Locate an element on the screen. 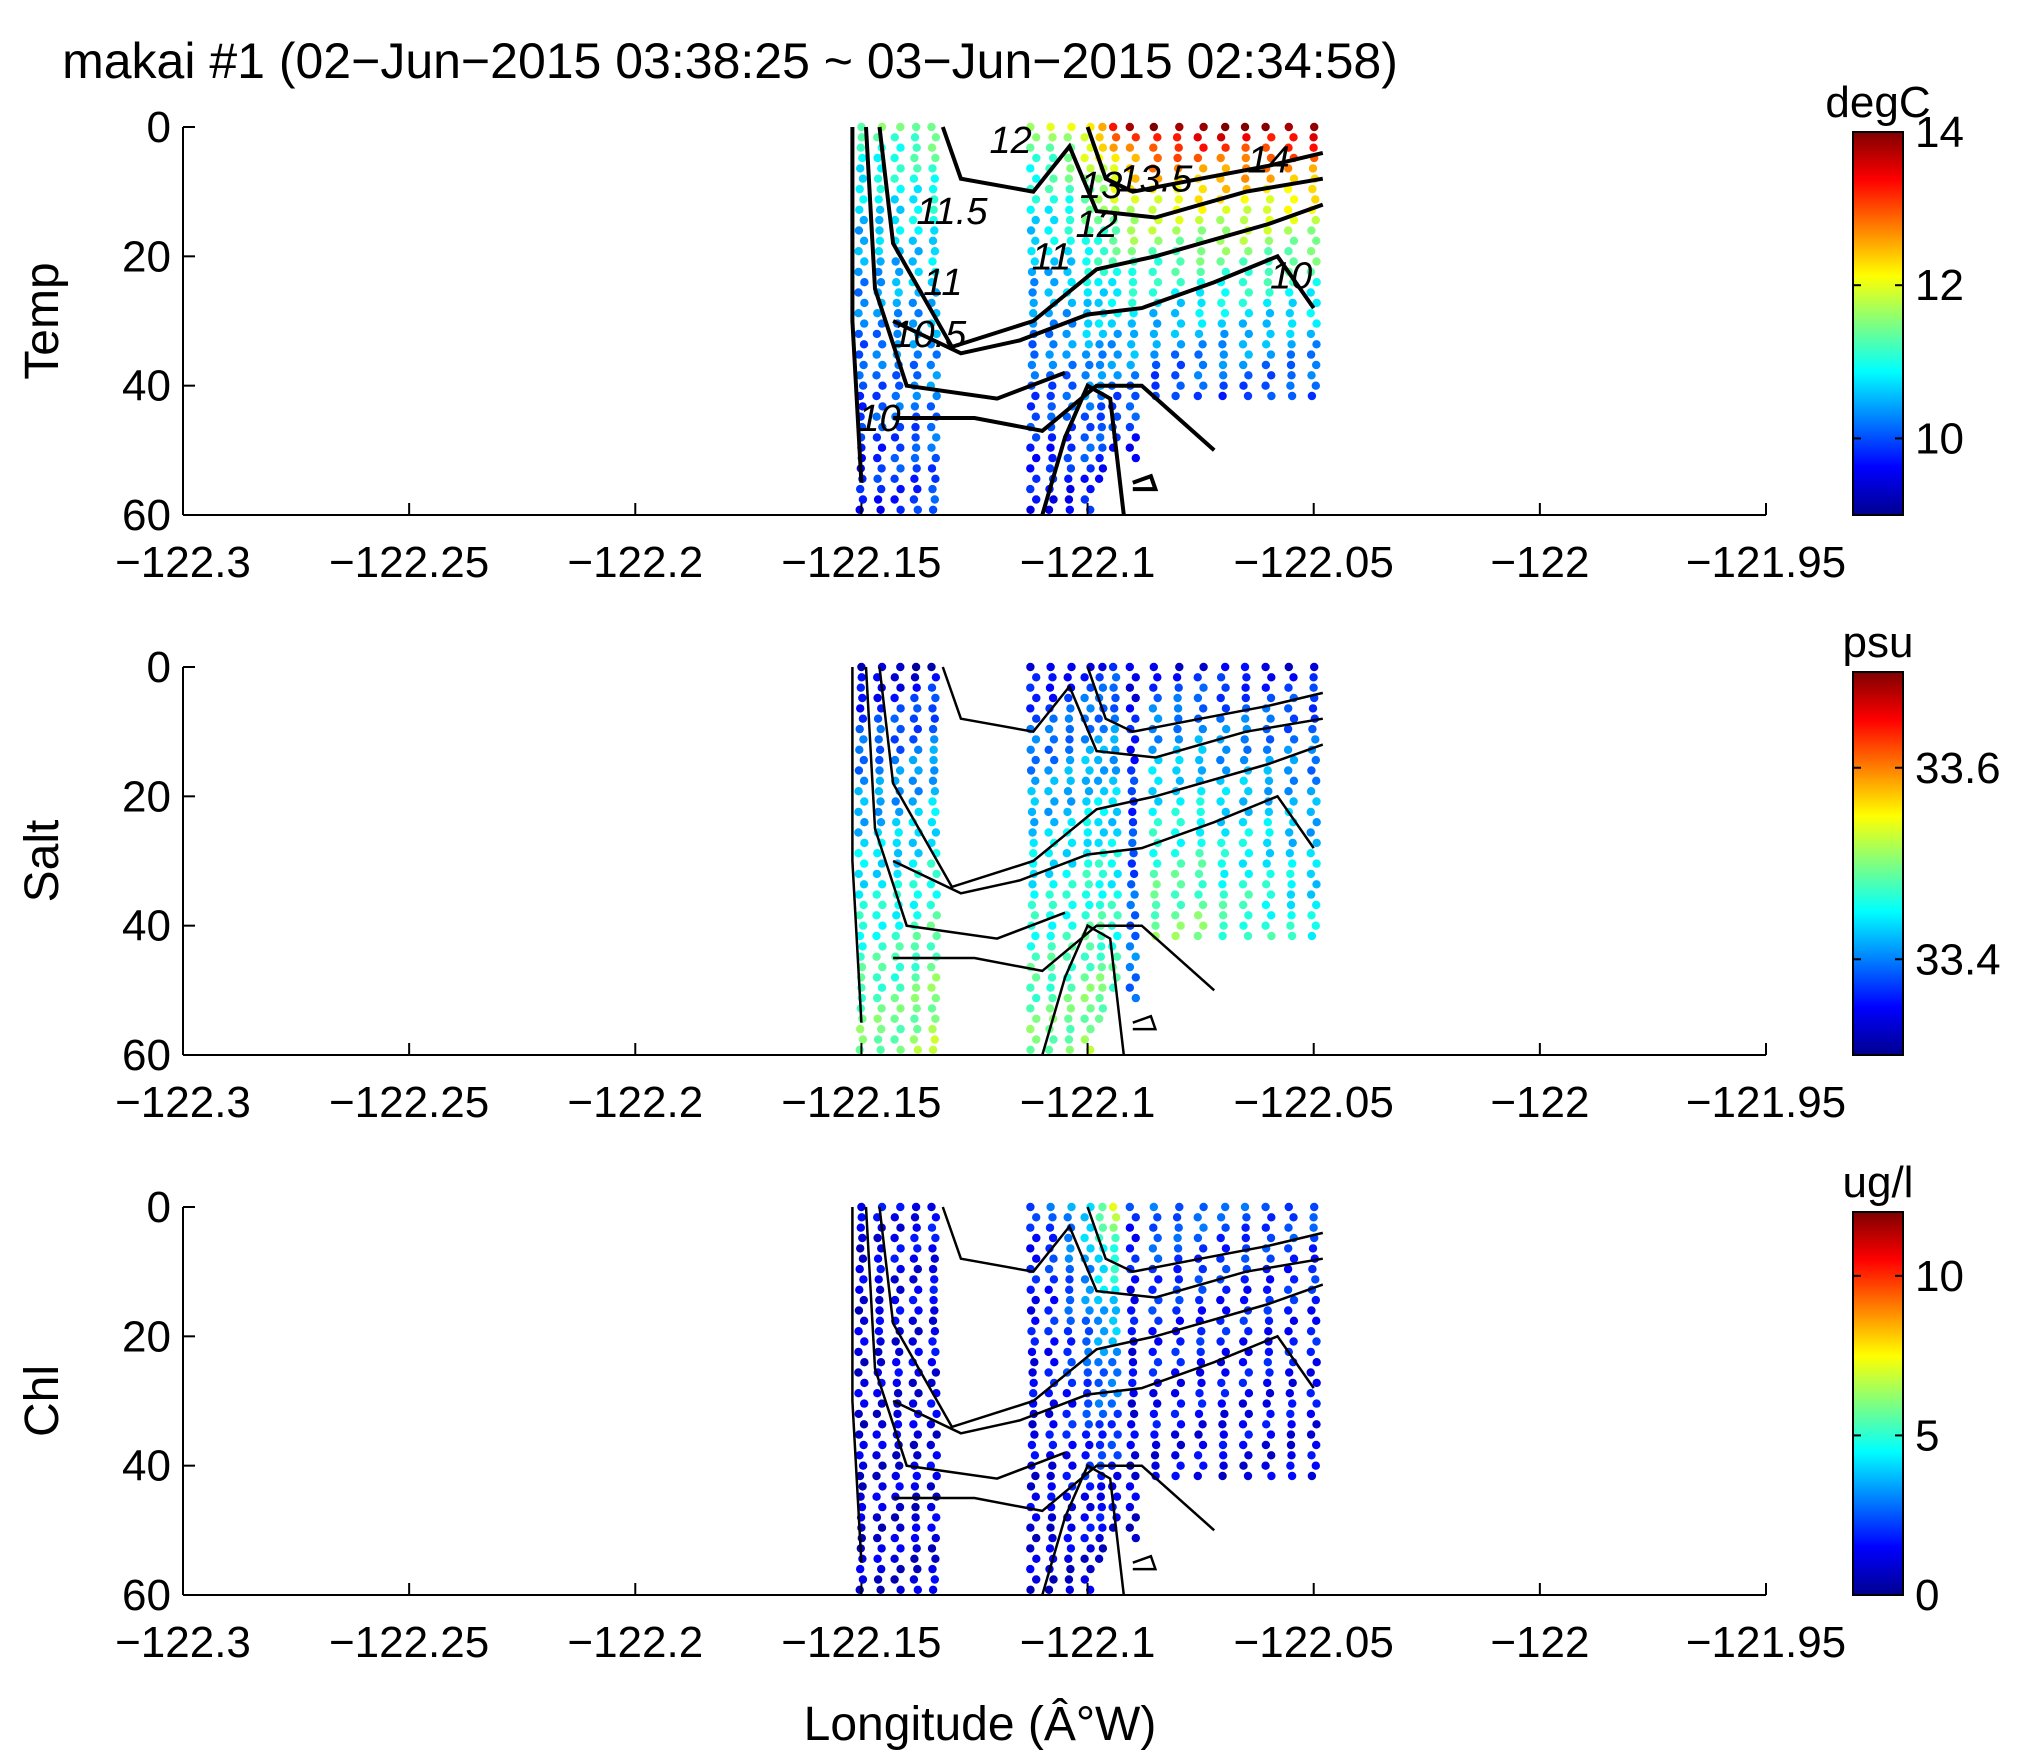  colorbar-tick-label: 10 is located at coordinates (1939, 1276).